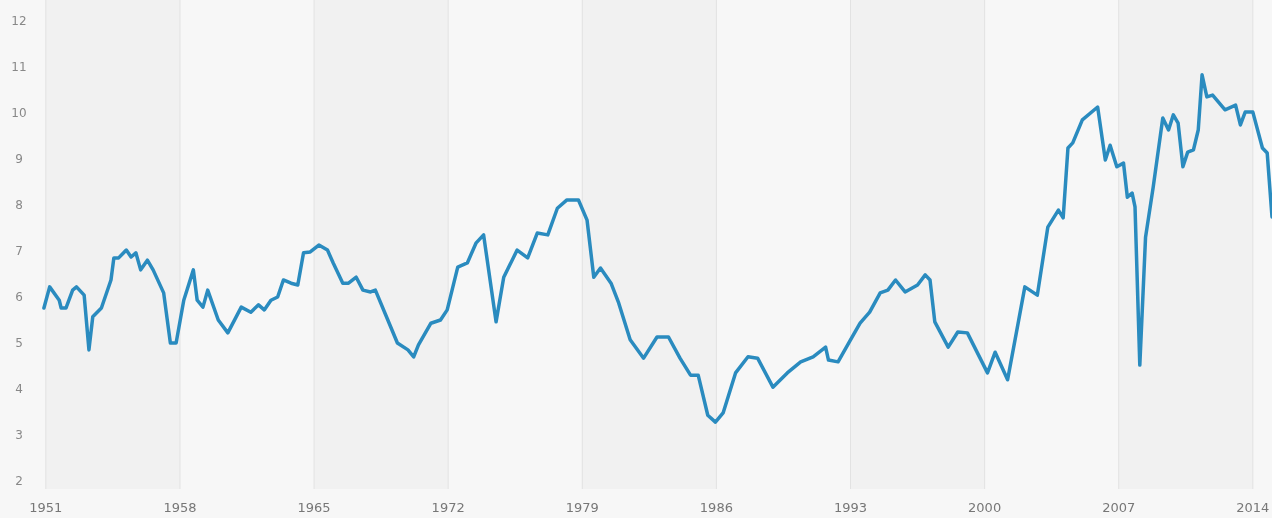 Image resolution: width=1272 pixels, height=518 pixels. Describe the element at coordinates (582, 507) in the screenshot. I see `x-tick-label: 1979` at that location.